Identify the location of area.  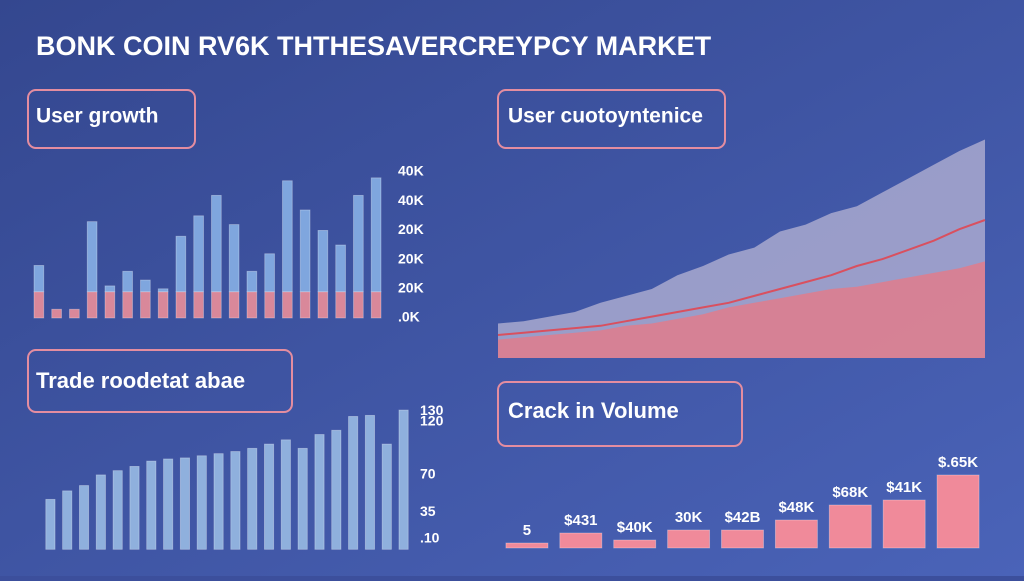
(741, 309).